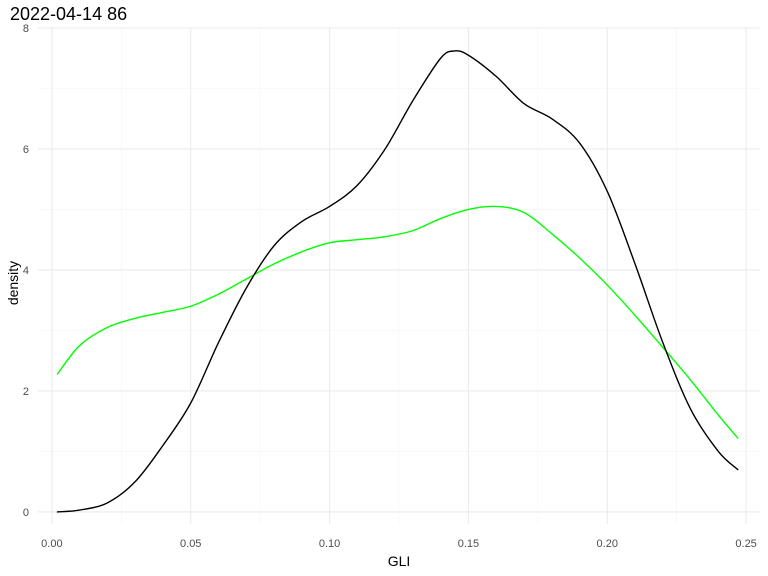 The image size is (768, 576). What do you see at coordinates (26, 150) in the screenshot?
I see `y-tick-label: 6` at bounding box center [26, 150].